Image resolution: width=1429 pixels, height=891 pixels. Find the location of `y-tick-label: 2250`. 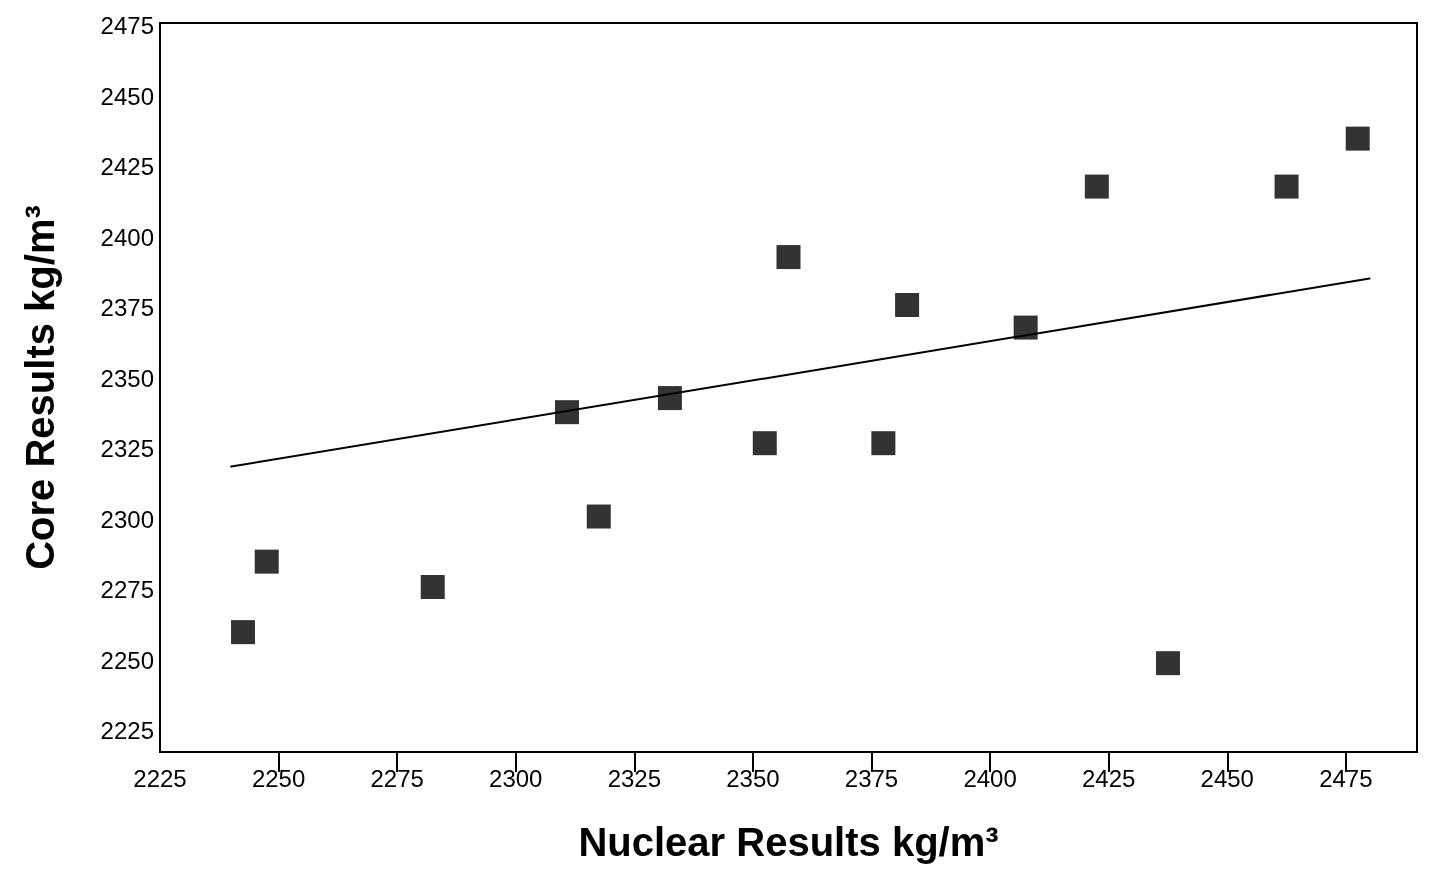

y-tick-label: 2250 is located at coordinates (127, 660).